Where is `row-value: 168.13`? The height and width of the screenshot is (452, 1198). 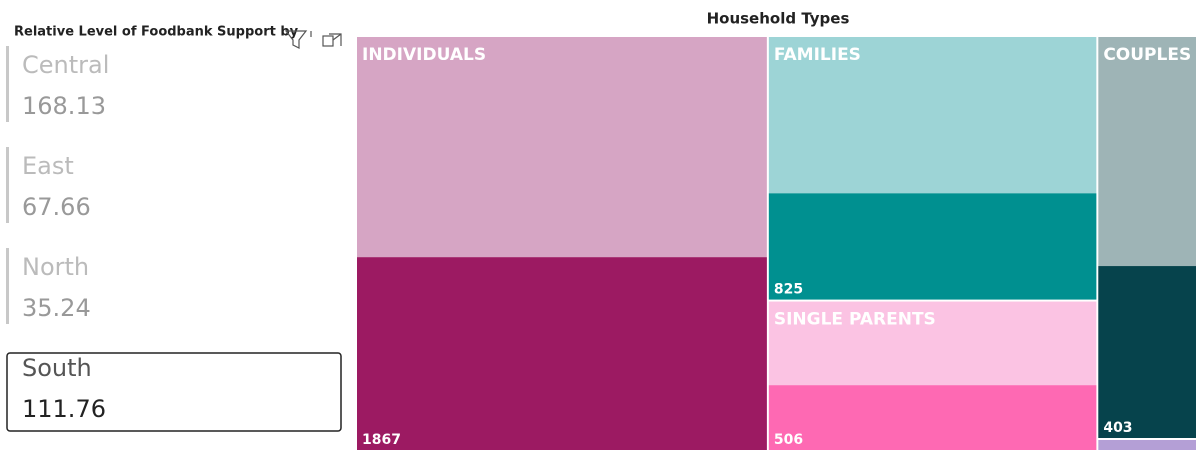
row-value: 168.13 is located at coordinates (64, 106).